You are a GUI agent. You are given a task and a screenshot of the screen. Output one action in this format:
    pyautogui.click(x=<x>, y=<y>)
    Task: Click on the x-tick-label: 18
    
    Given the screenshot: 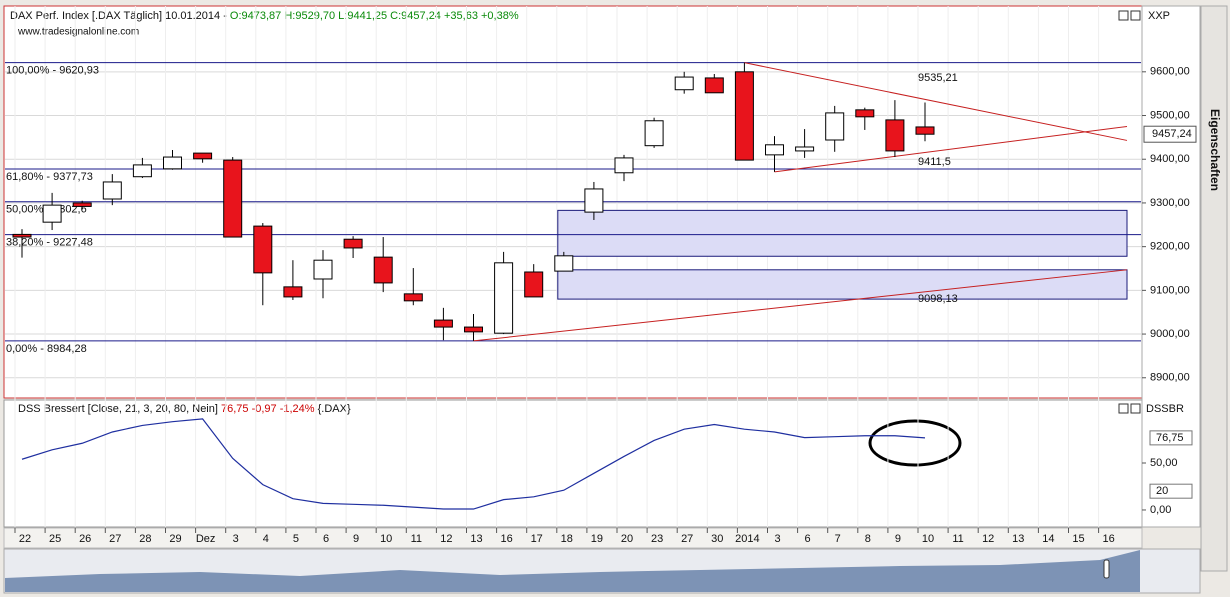 What is the action you would take?
    pyautogui.click(x=567, y=539)
    